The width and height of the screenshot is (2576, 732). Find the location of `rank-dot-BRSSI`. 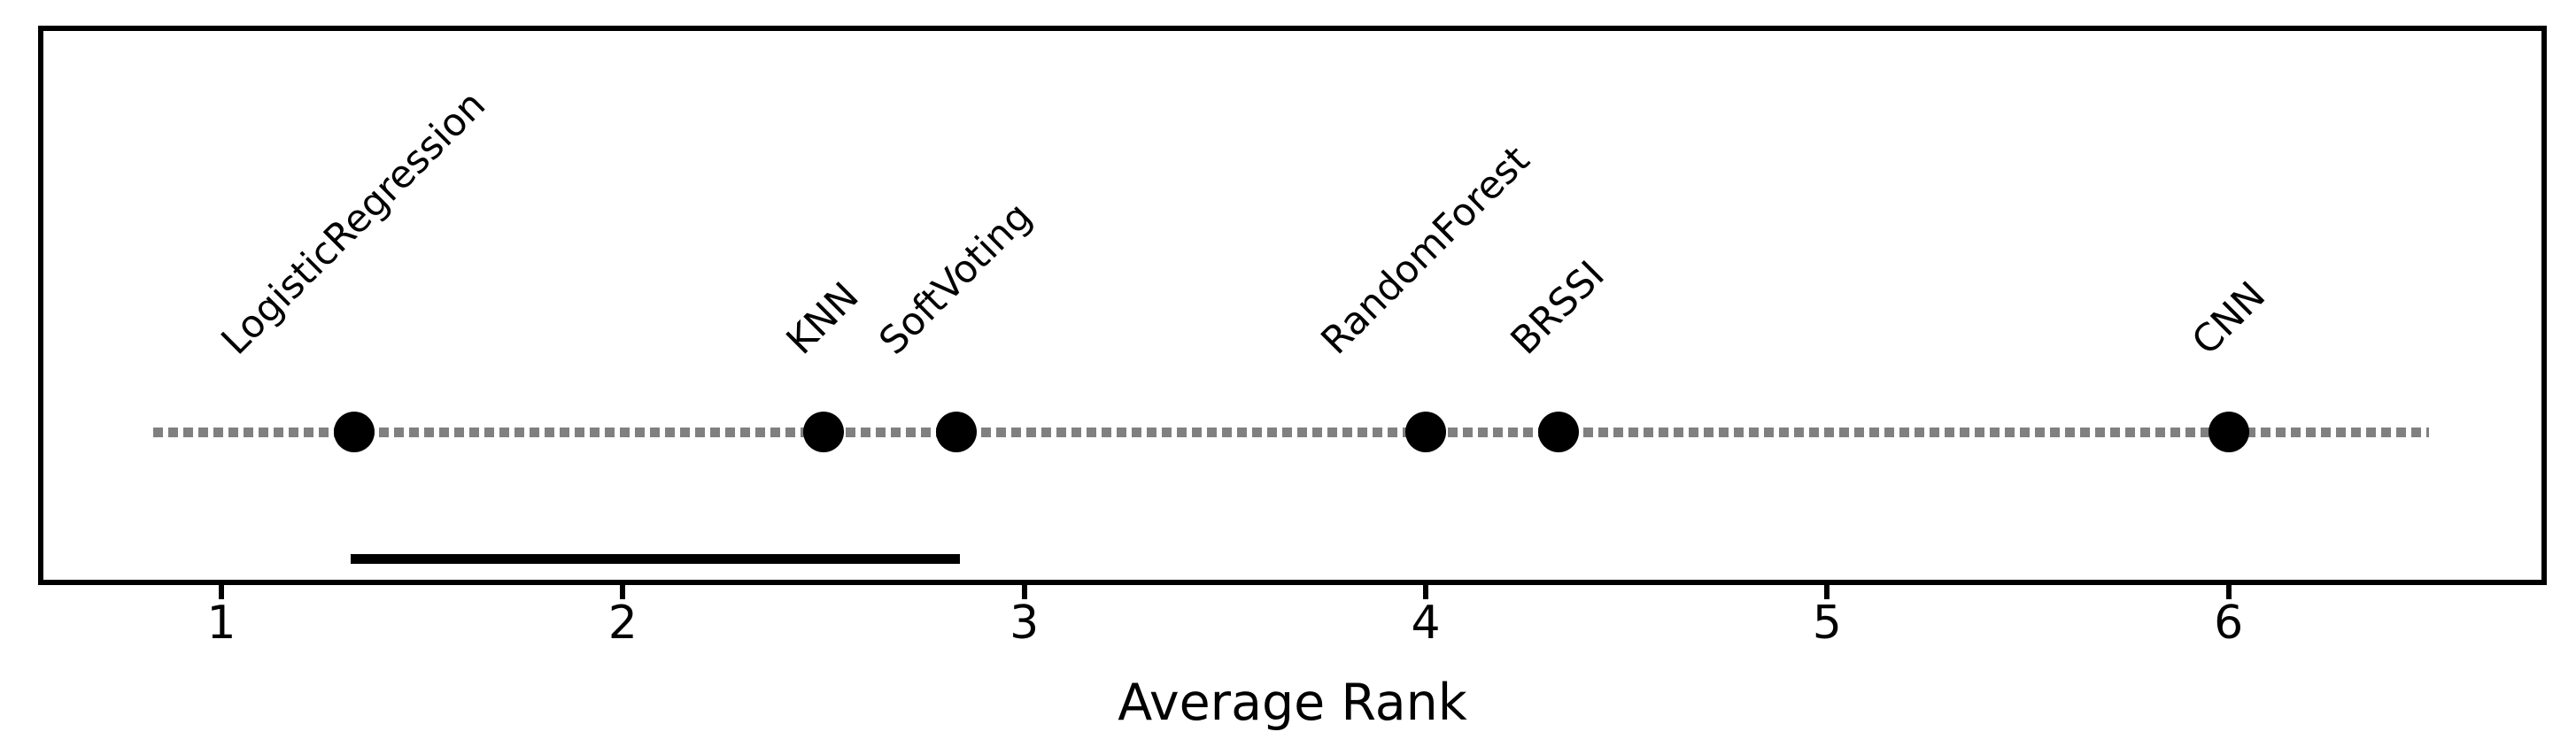

rank-dot-BRSSI is located at coordinates (1558, 432).